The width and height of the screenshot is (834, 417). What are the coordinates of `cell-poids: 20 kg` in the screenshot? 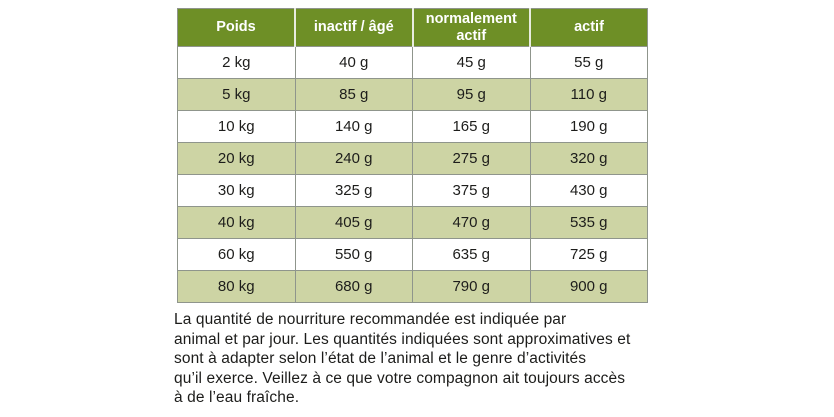 It's located at (236, 158).